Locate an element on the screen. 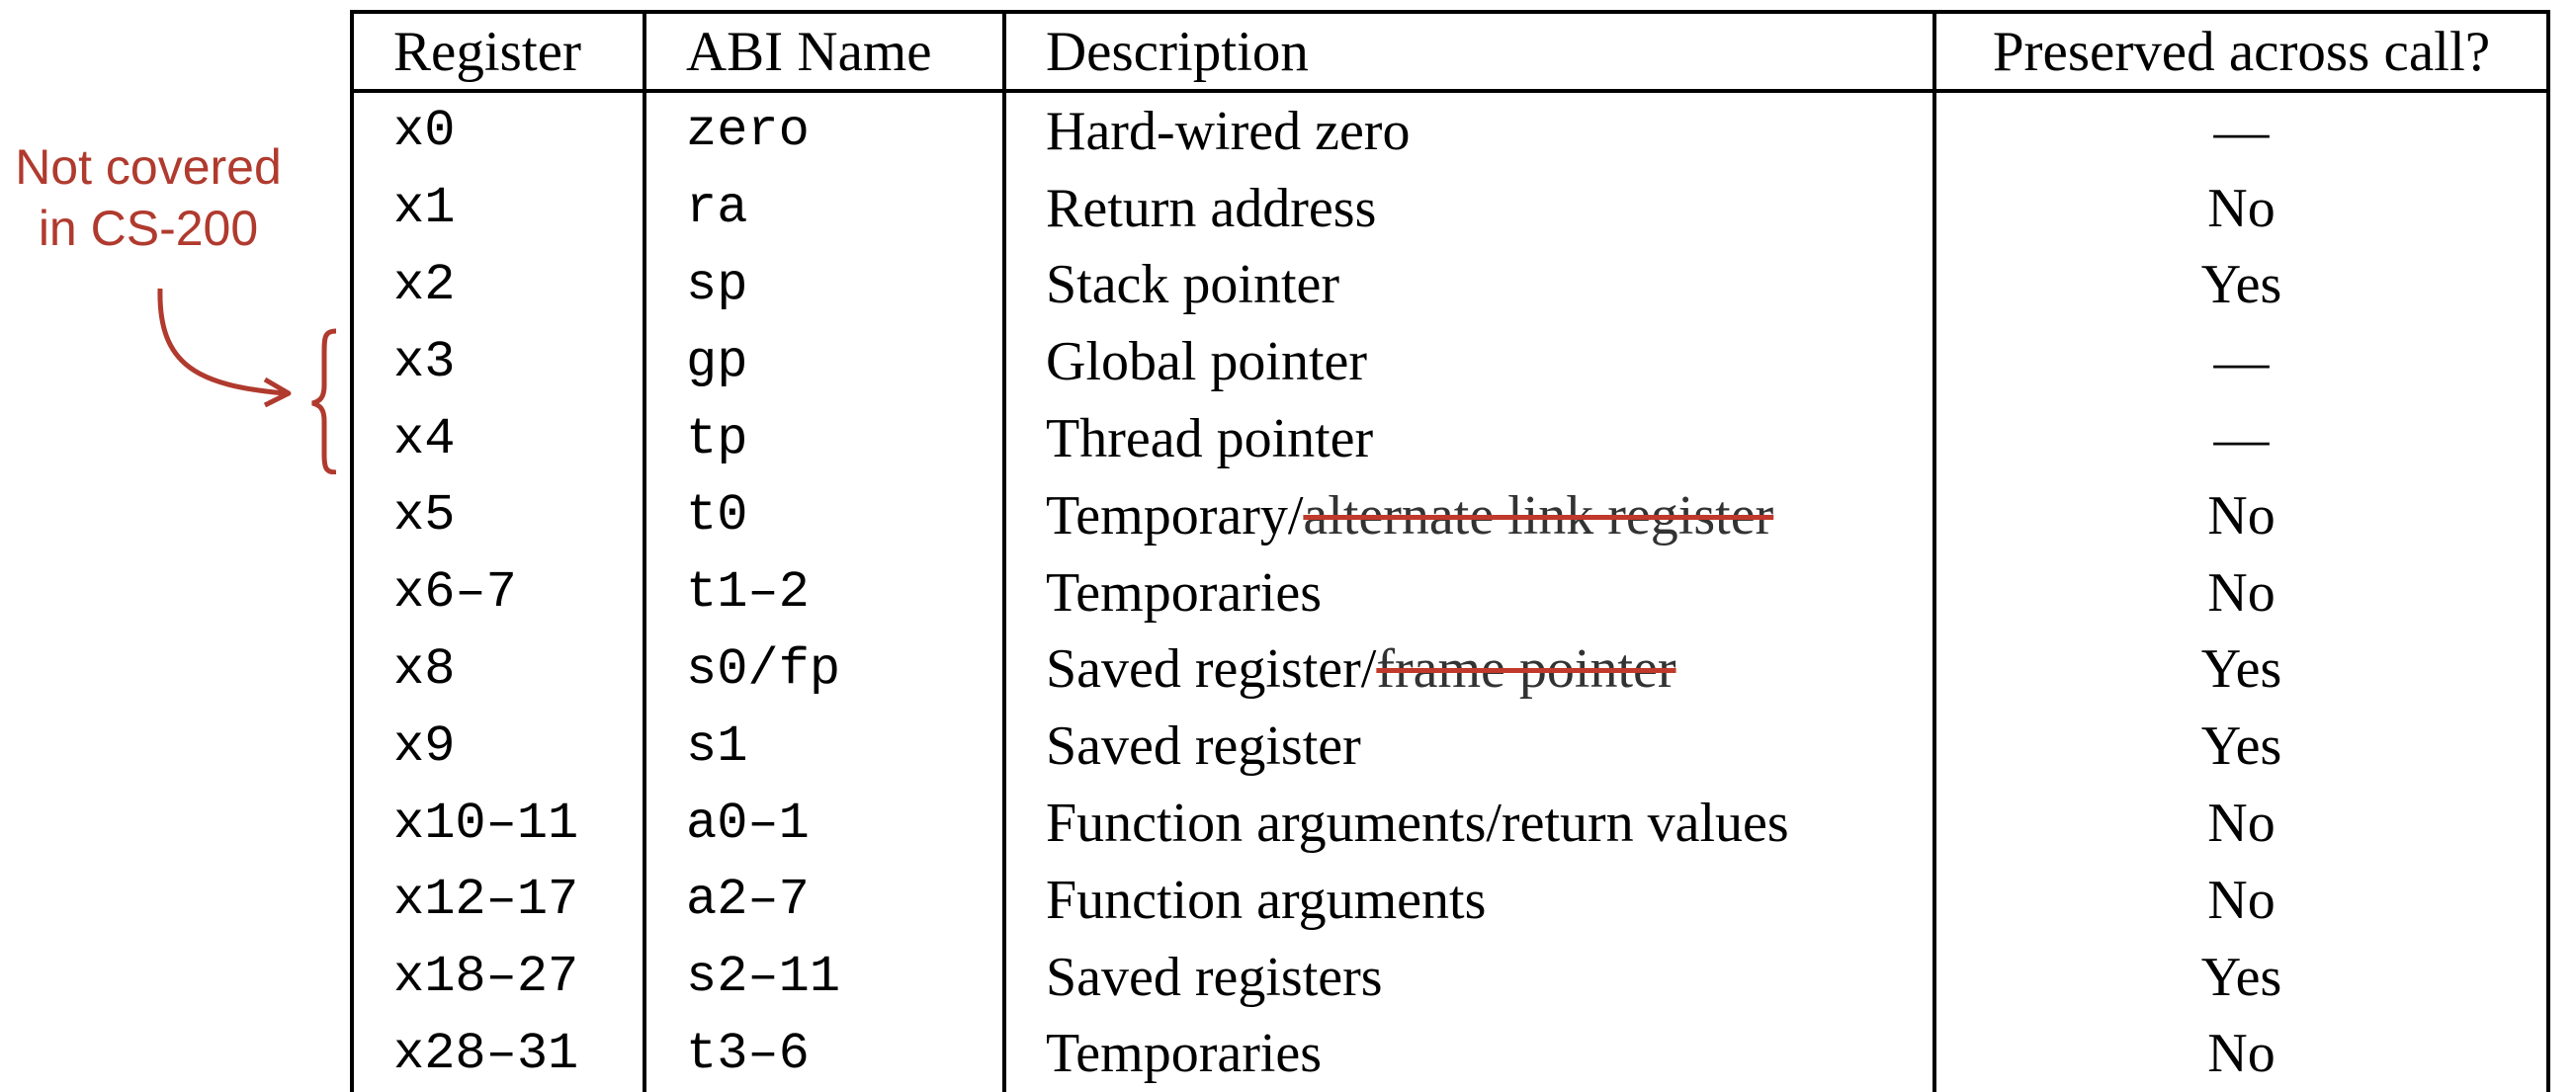 This screenshot has height=1092, width=2576. table-row: x3 gp Global pointer — is located at coordinates (1450, 362).